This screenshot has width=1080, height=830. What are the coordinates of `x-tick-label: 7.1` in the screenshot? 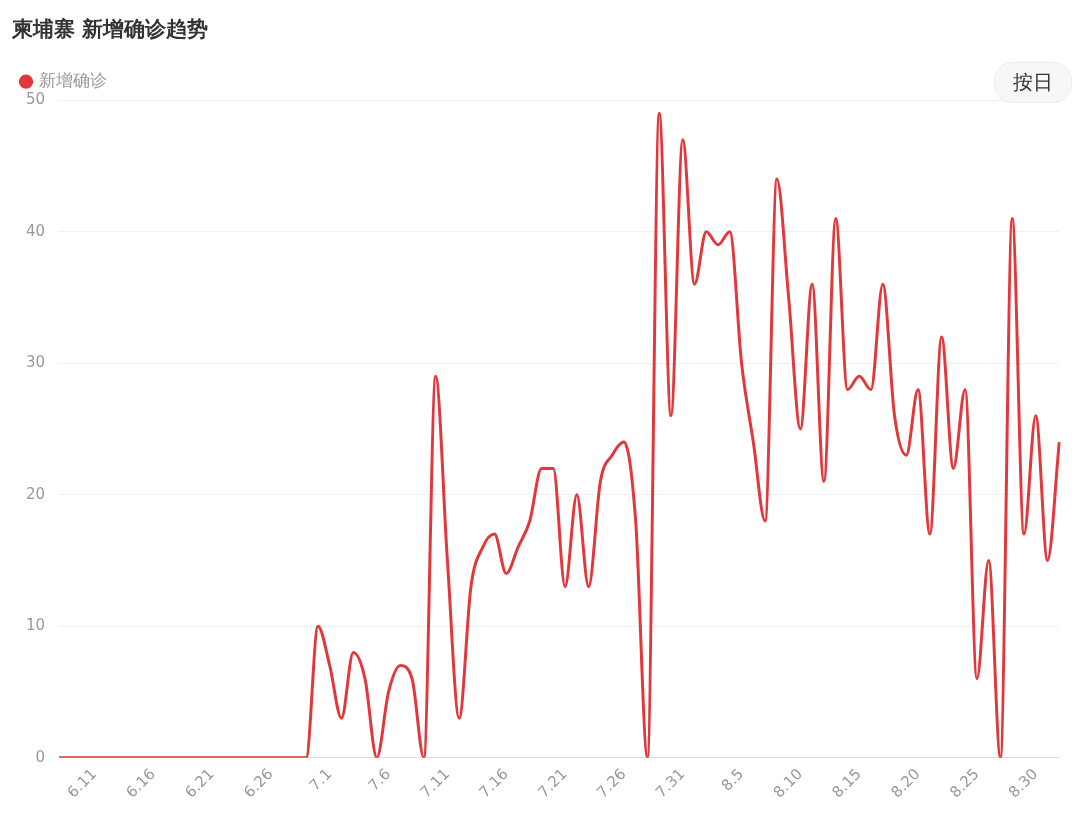 It's located at (320, 779).